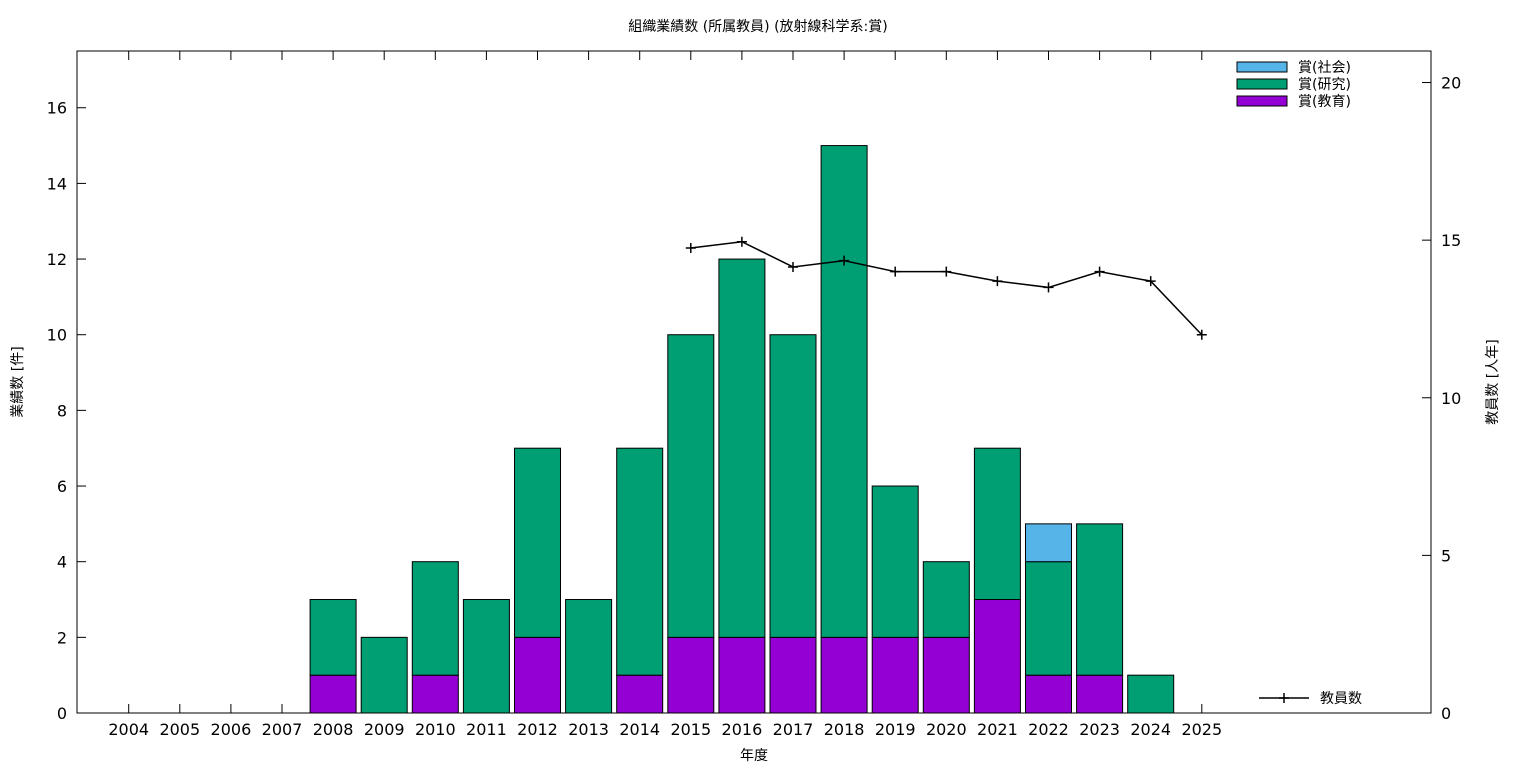  Describe the element at coordinates (1048, 729) in the screenshot. I see `x-tick-label: 2022` at that location.